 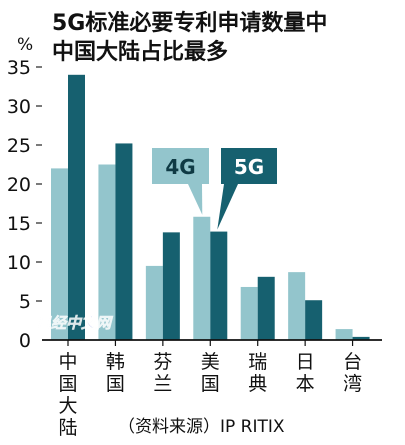 What do you see at coordinates (189, 23) in the screenshot?
I see `chart-title-line: 5G标准必要专利申请数量中` at bounding box center [189, 23].